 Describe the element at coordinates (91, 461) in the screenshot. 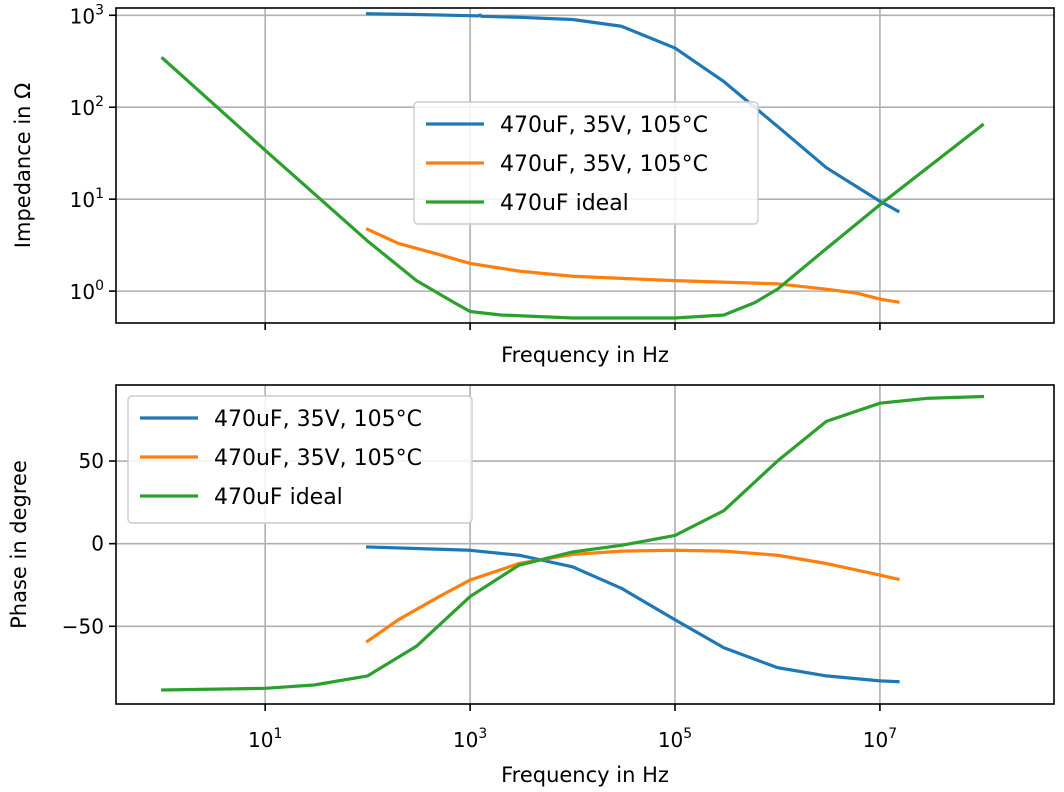

I see `y-tick-label: 50` at that location.